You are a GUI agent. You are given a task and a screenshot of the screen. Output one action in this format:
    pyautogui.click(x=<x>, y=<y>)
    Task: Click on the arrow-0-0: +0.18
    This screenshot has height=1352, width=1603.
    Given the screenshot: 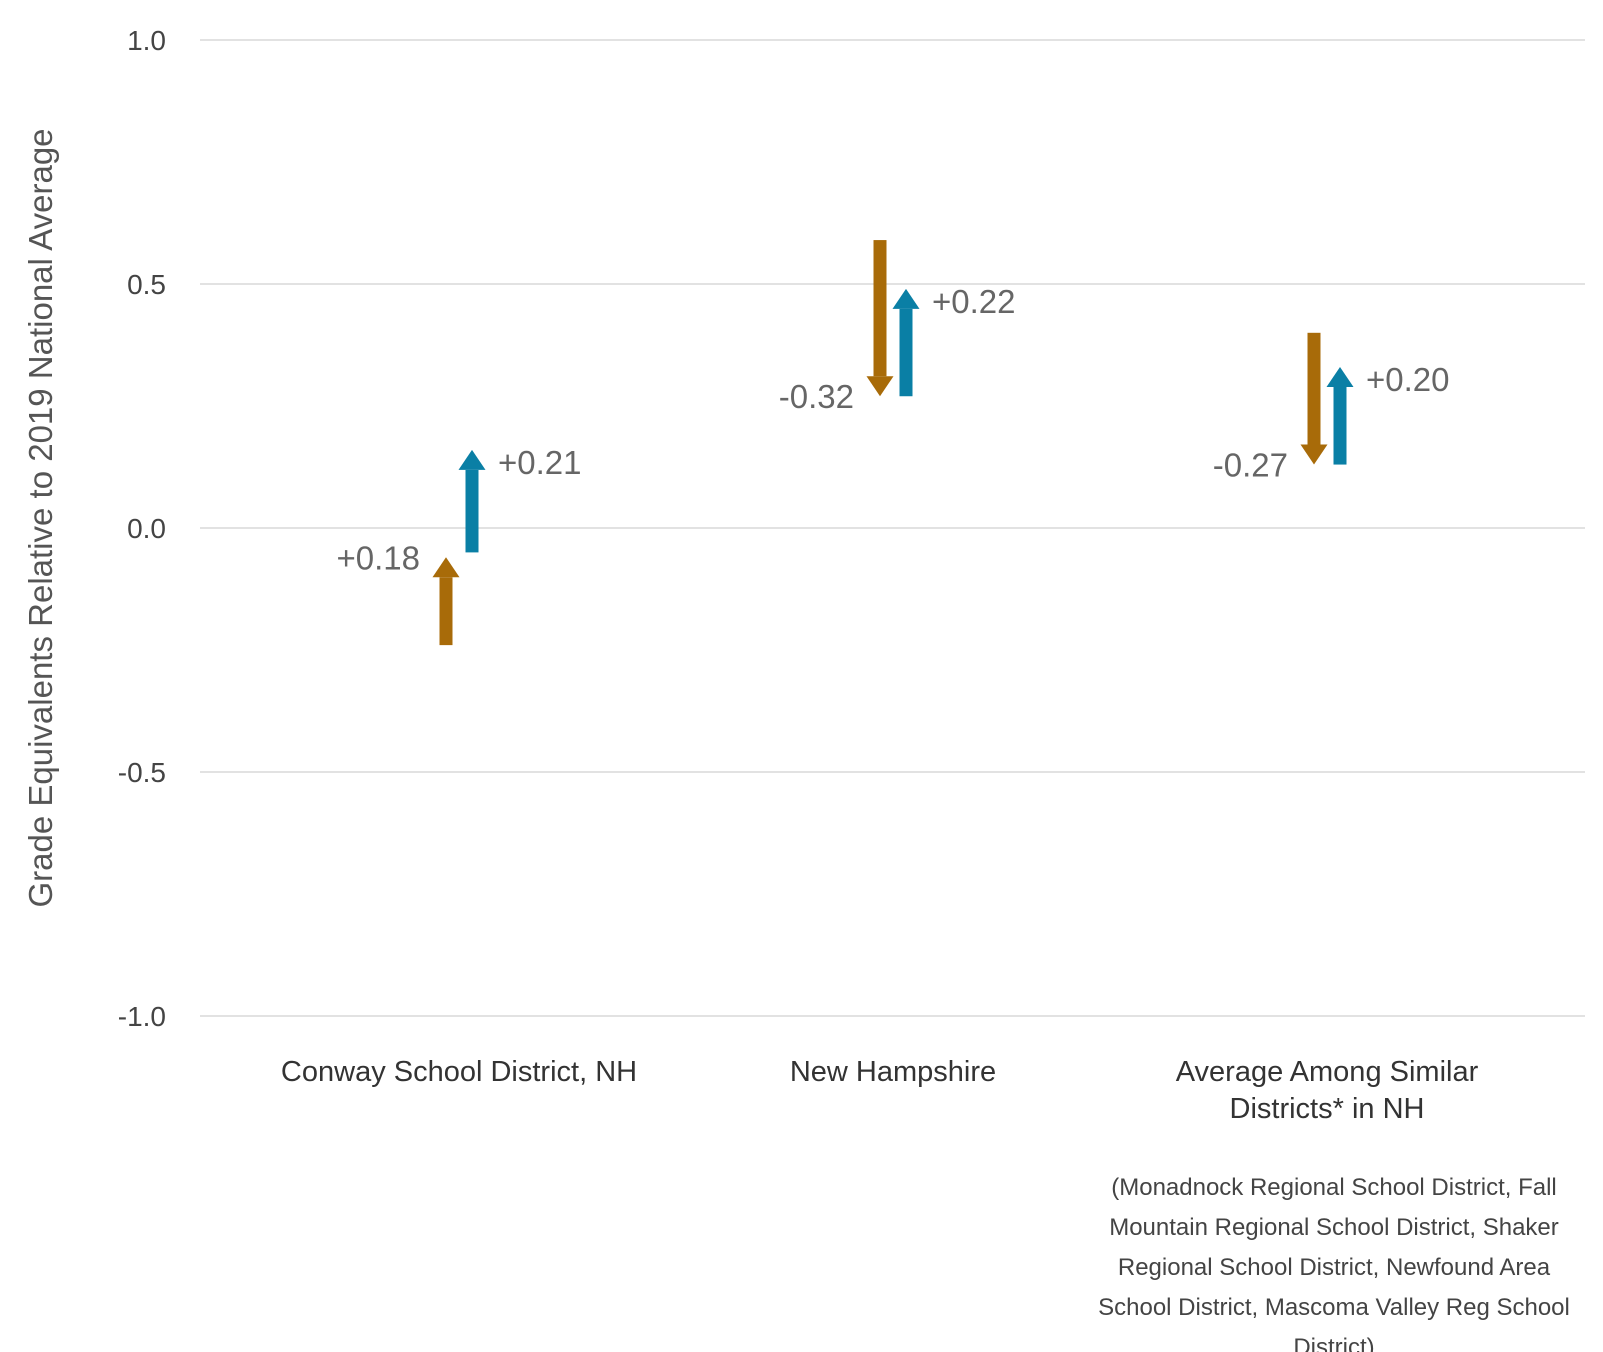 What is the action you would take?
    pyautogui.click(x=398, y=592)
    